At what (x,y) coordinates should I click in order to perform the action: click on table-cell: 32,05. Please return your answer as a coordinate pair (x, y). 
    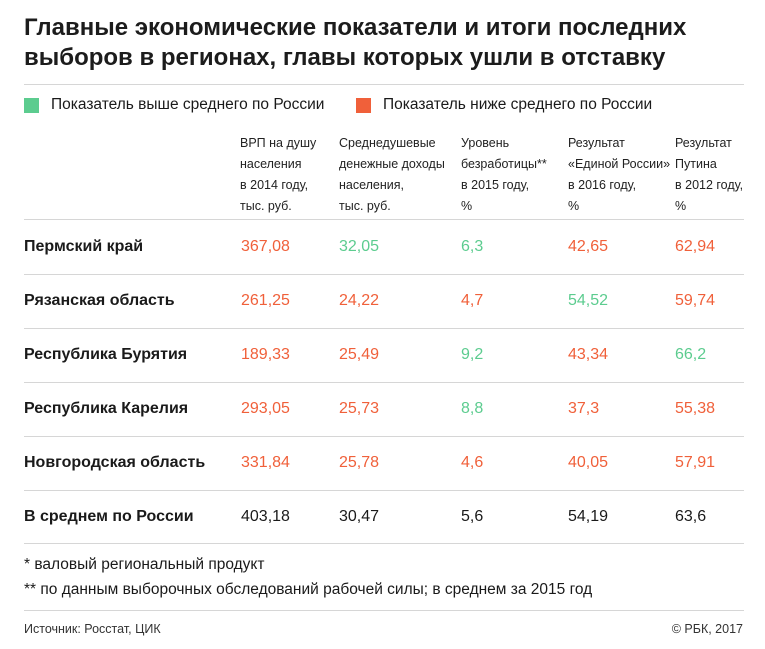
    Looking at the image, I should click on (359, 246).